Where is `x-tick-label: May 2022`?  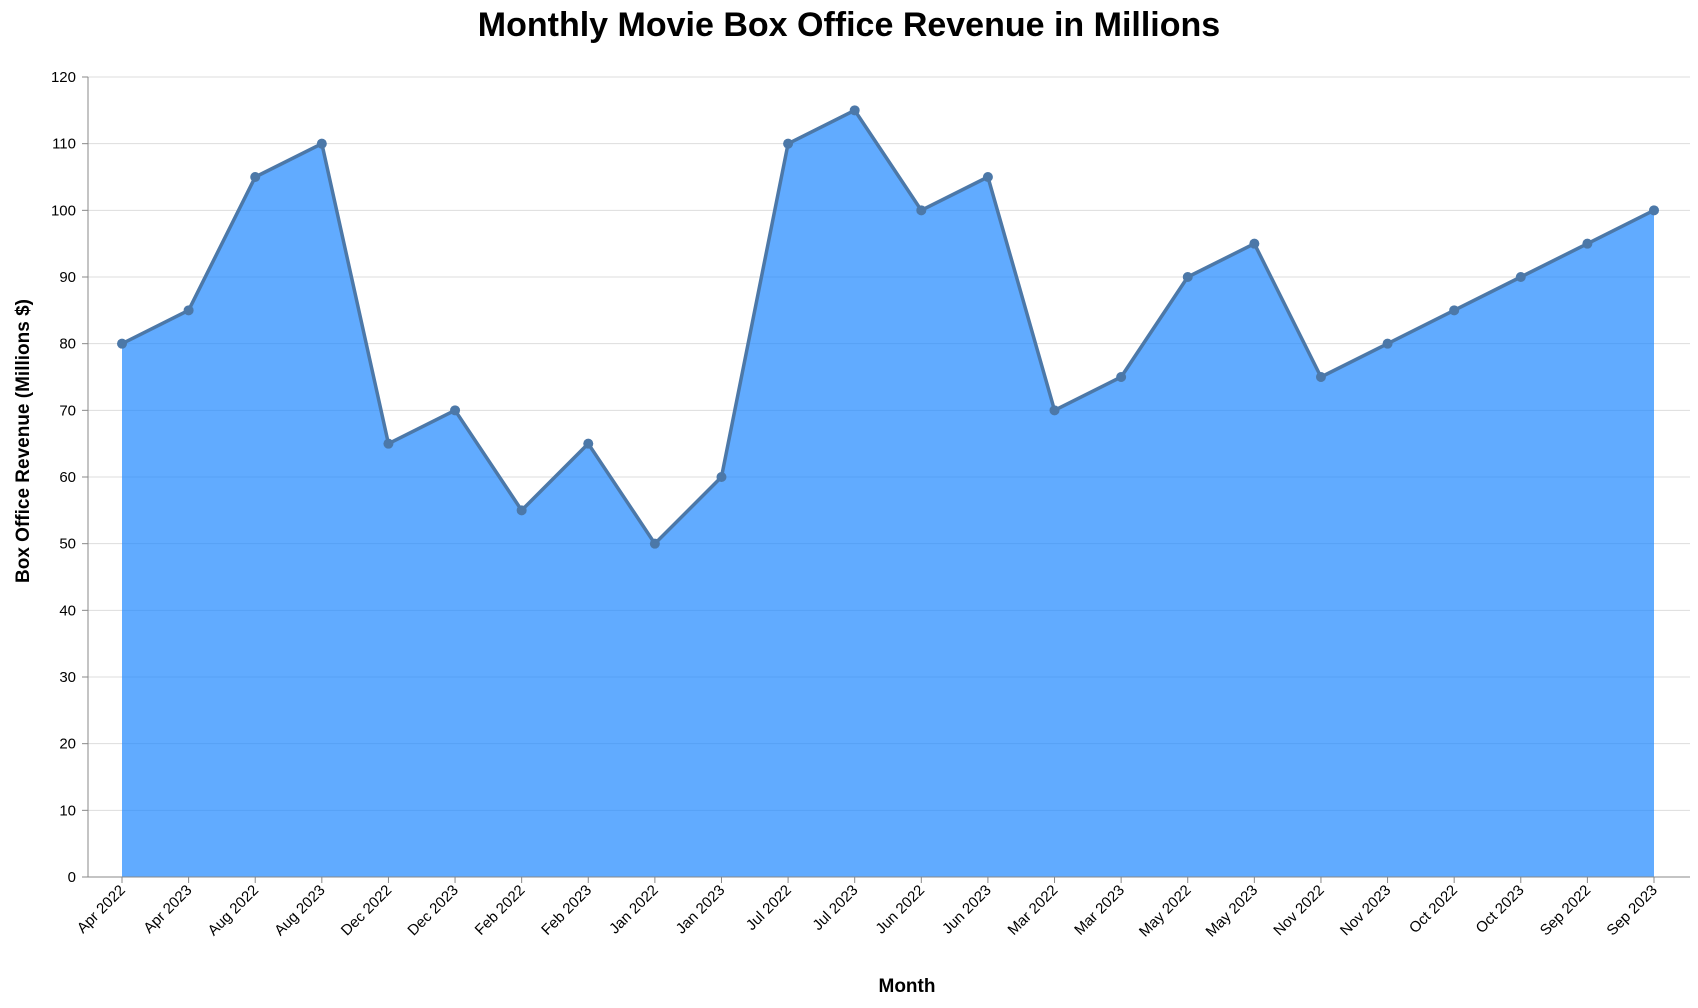
x-tick-label: May 2022 is located at coordinates (1165, 911).